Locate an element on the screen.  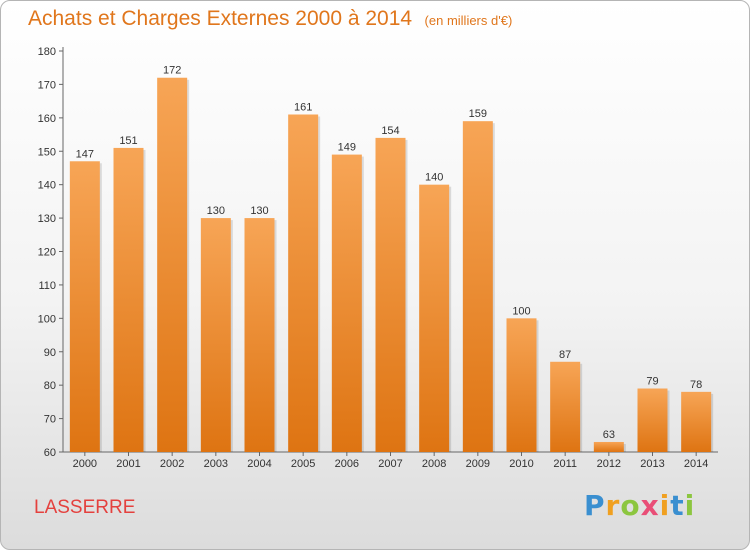
data-label: 78 is located at coordinates (696, 385).